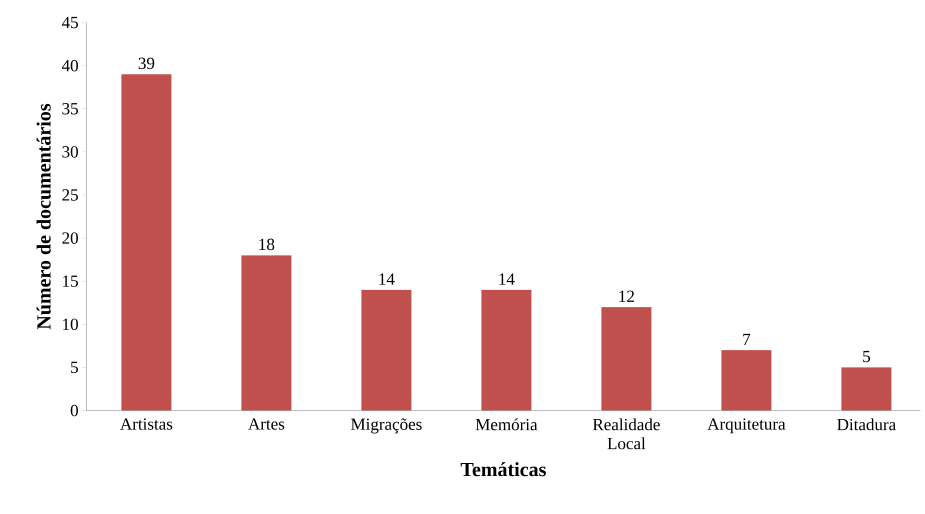 This screenshot has height=514, width=925. What do you see at coordinates (70, 152) in the screenshot?
I see `y-tick-label: 30` at bounding box center [70, 152].